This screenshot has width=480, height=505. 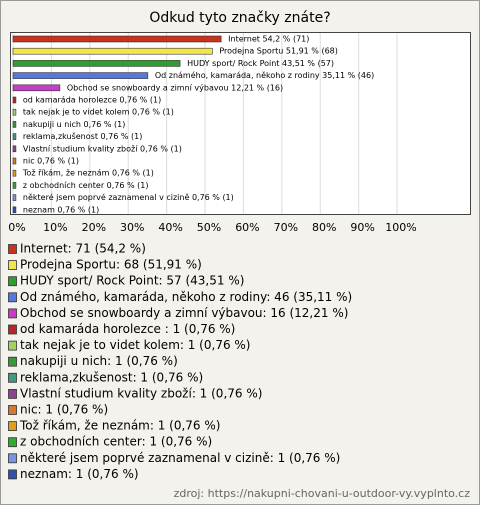 What do you see at coordinates (268, 39) in the screenshot?
I see `value-label: Internet 54,2 % (71)` at bounding box center [268, 39].